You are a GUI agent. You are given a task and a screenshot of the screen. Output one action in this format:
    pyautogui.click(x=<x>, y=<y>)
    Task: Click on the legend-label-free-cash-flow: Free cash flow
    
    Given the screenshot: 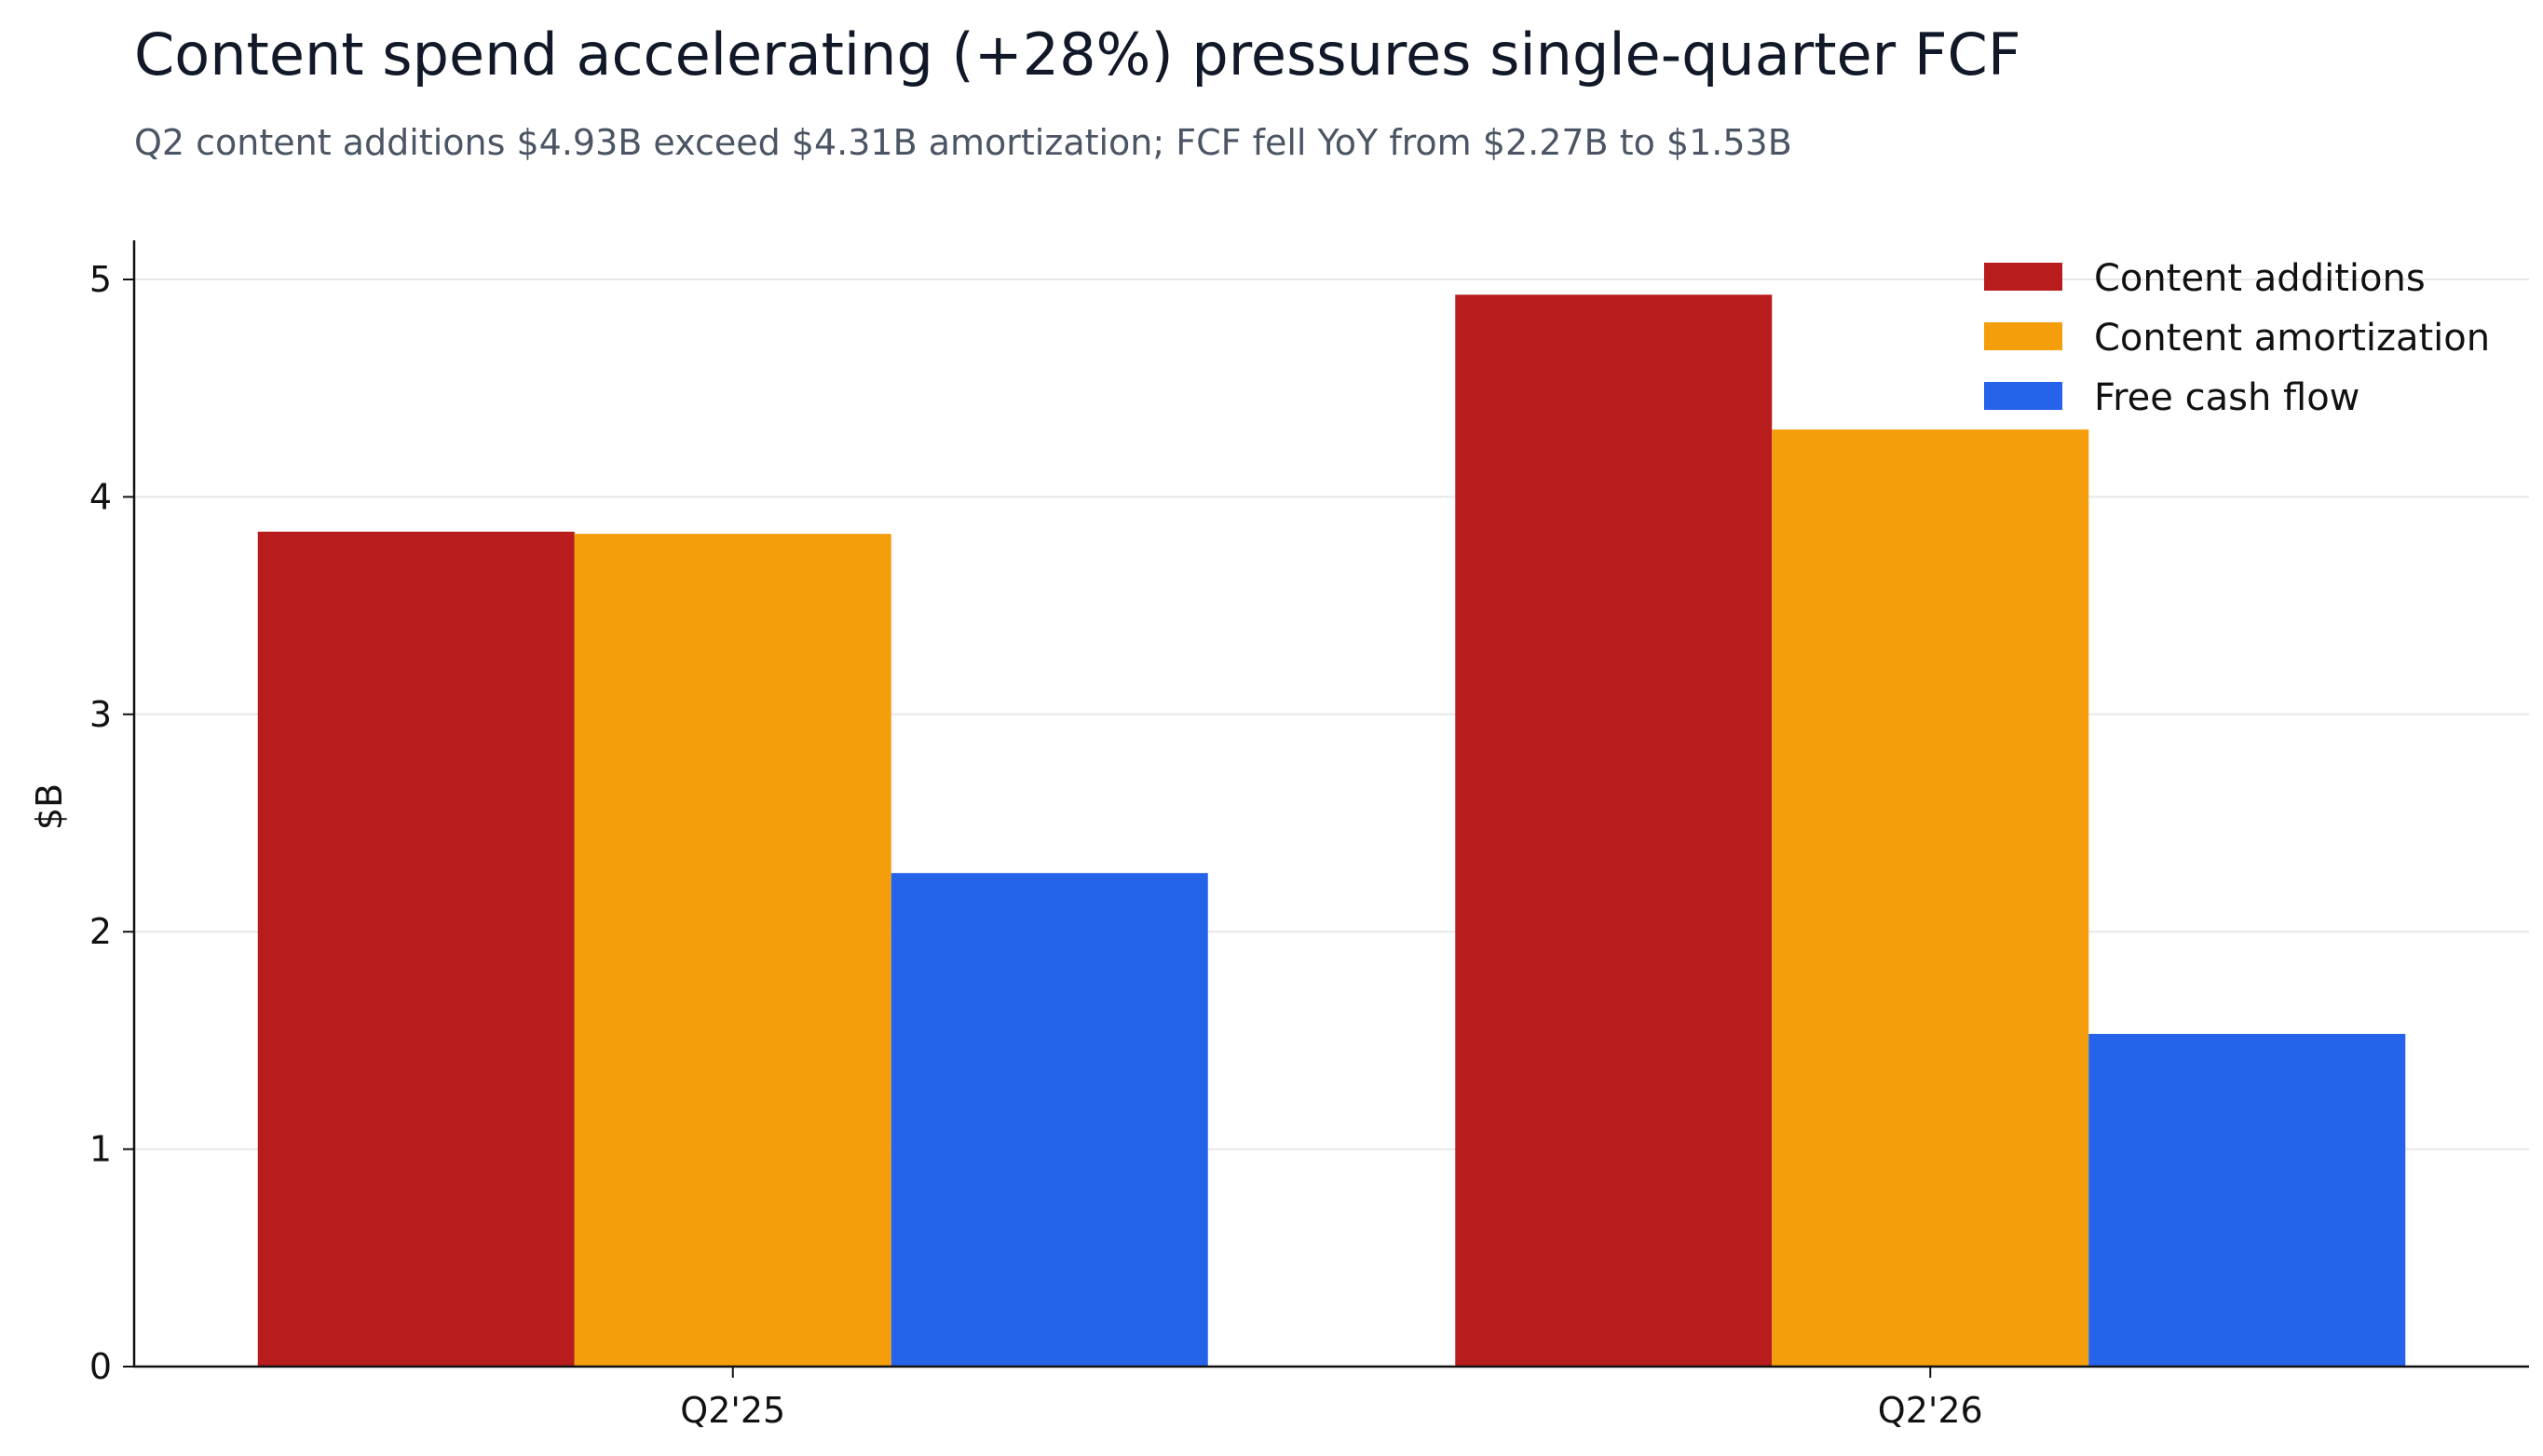 What is the action you would take?
    pyautogui.click(x=2226, y=397)
    